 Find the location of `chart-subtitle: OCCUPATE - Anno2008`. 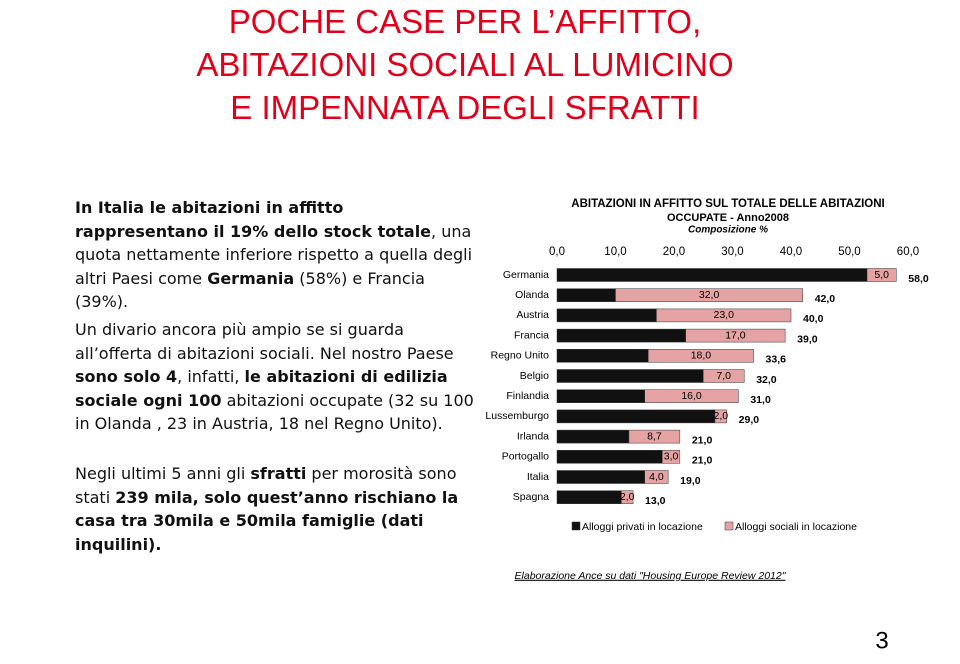

chart-subtitle: OCCUPATE - Anno2008 is located at coordinates (728, 218).